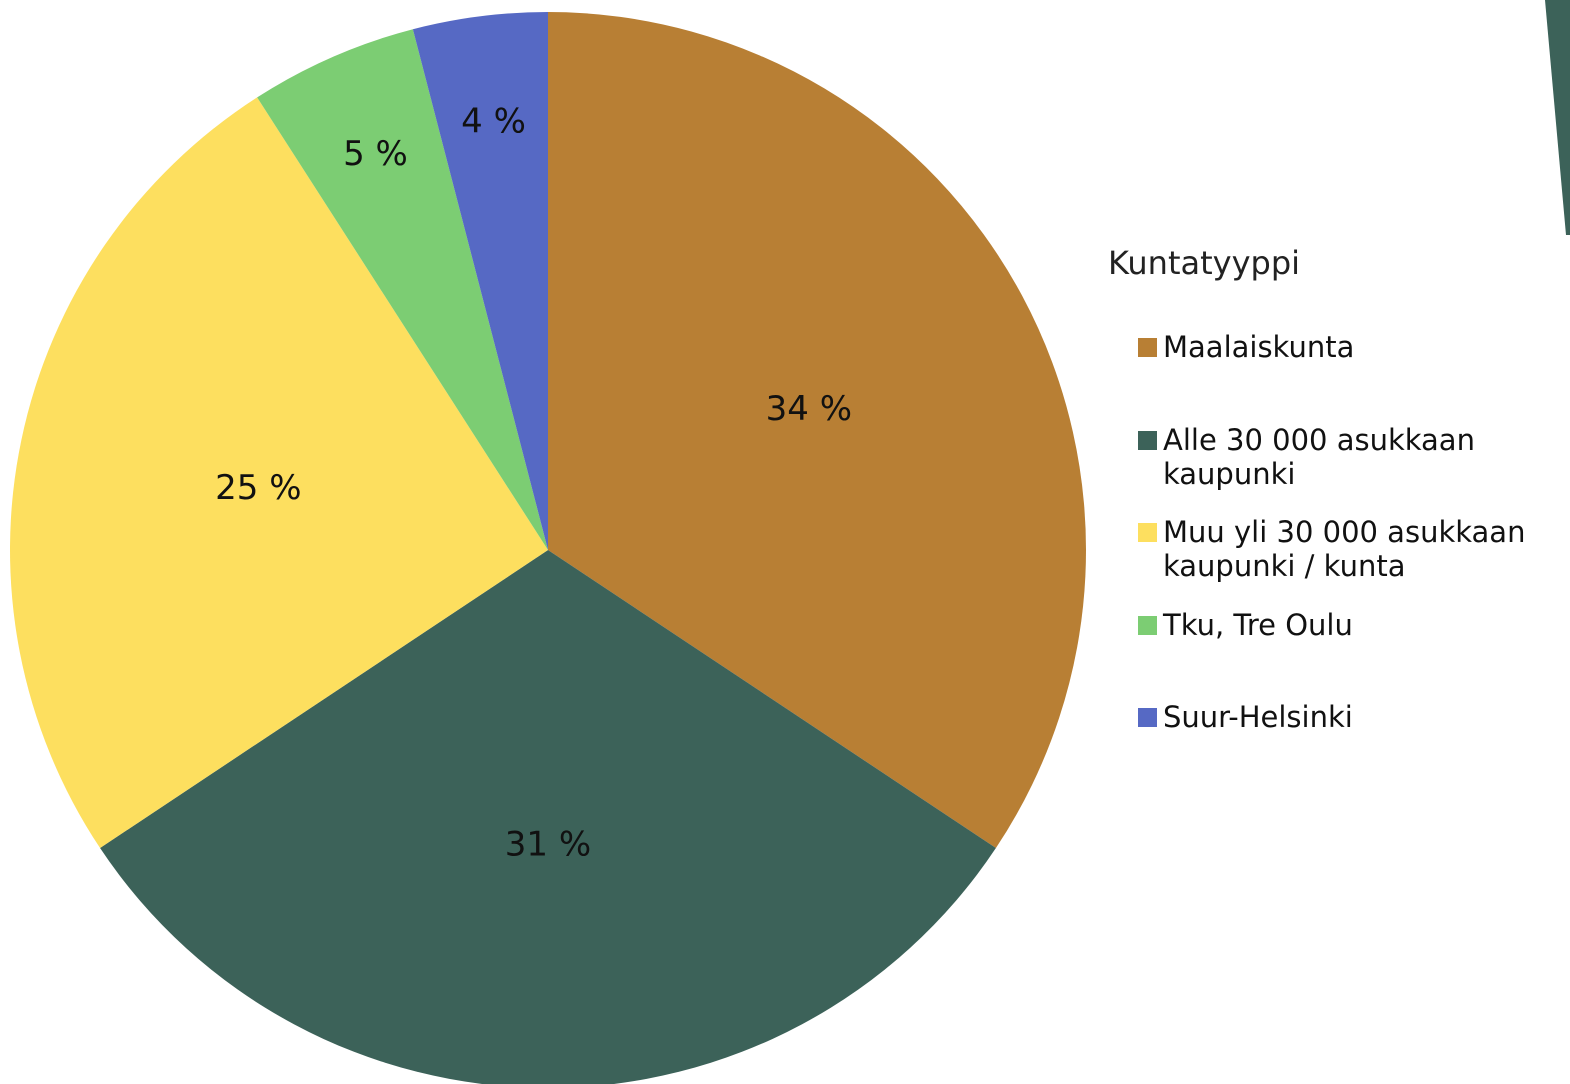 This screenshot has height=1084, width=1570. I want to click on legend-label: Maalaiskunta, so click(1259, 347).